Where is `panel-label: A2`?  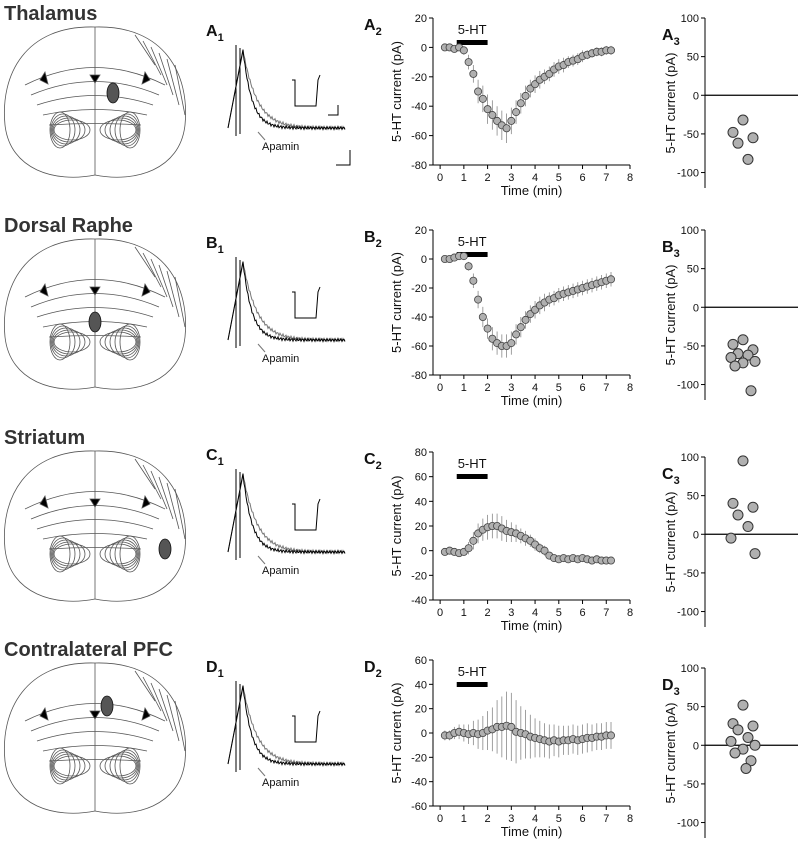
panel-label: A2 is located at coordinates (373, 27).